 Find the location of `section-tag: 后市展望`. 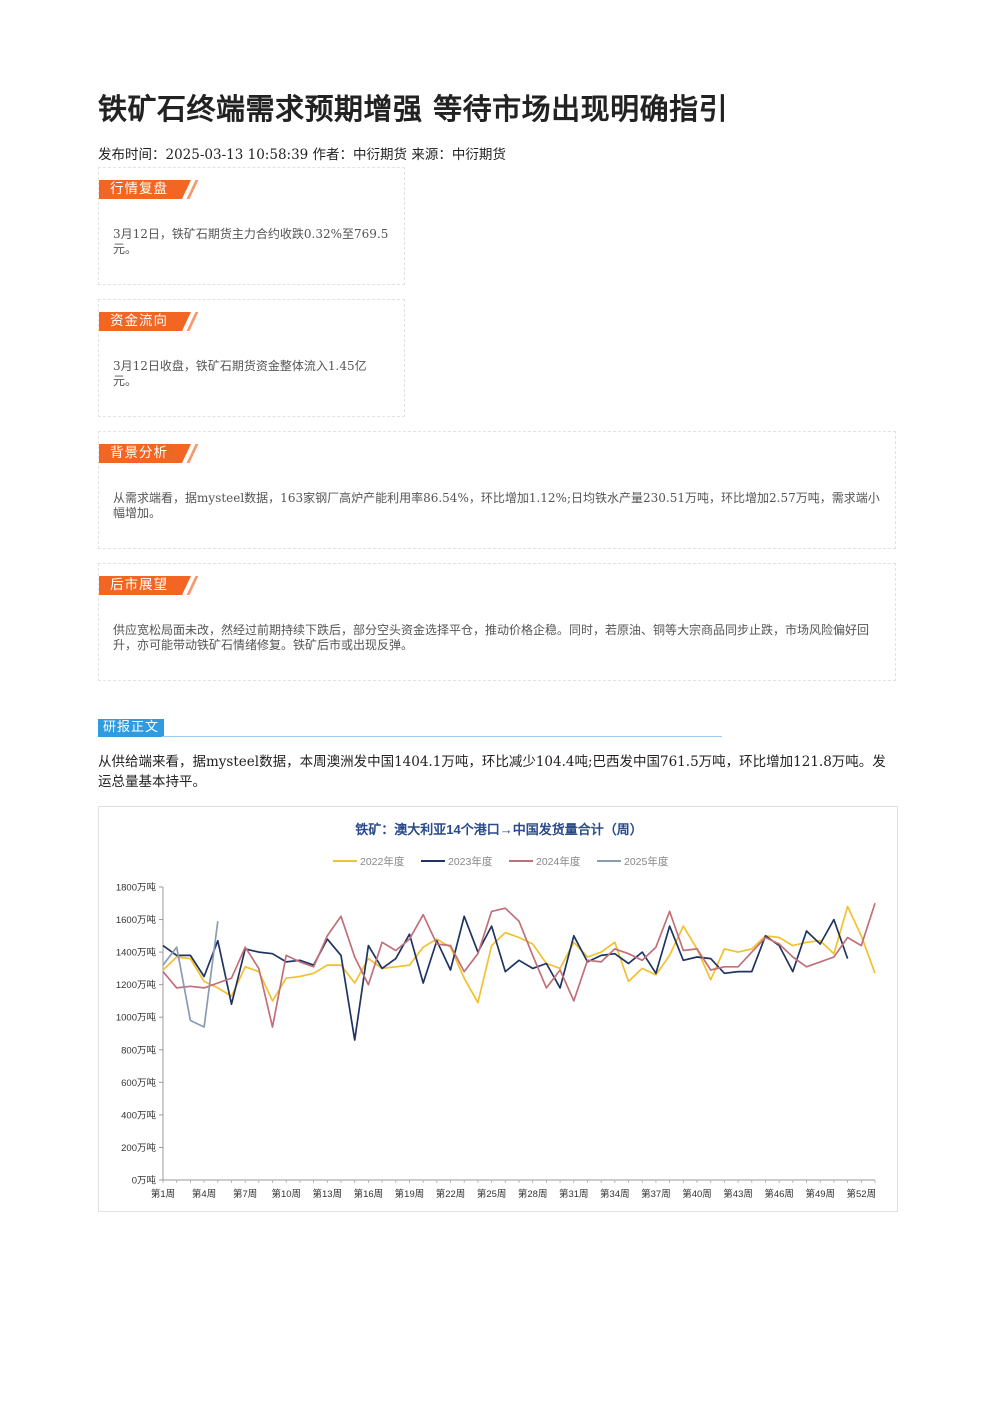

section-tag: 后市展望 is located at coordinates (149, 585).